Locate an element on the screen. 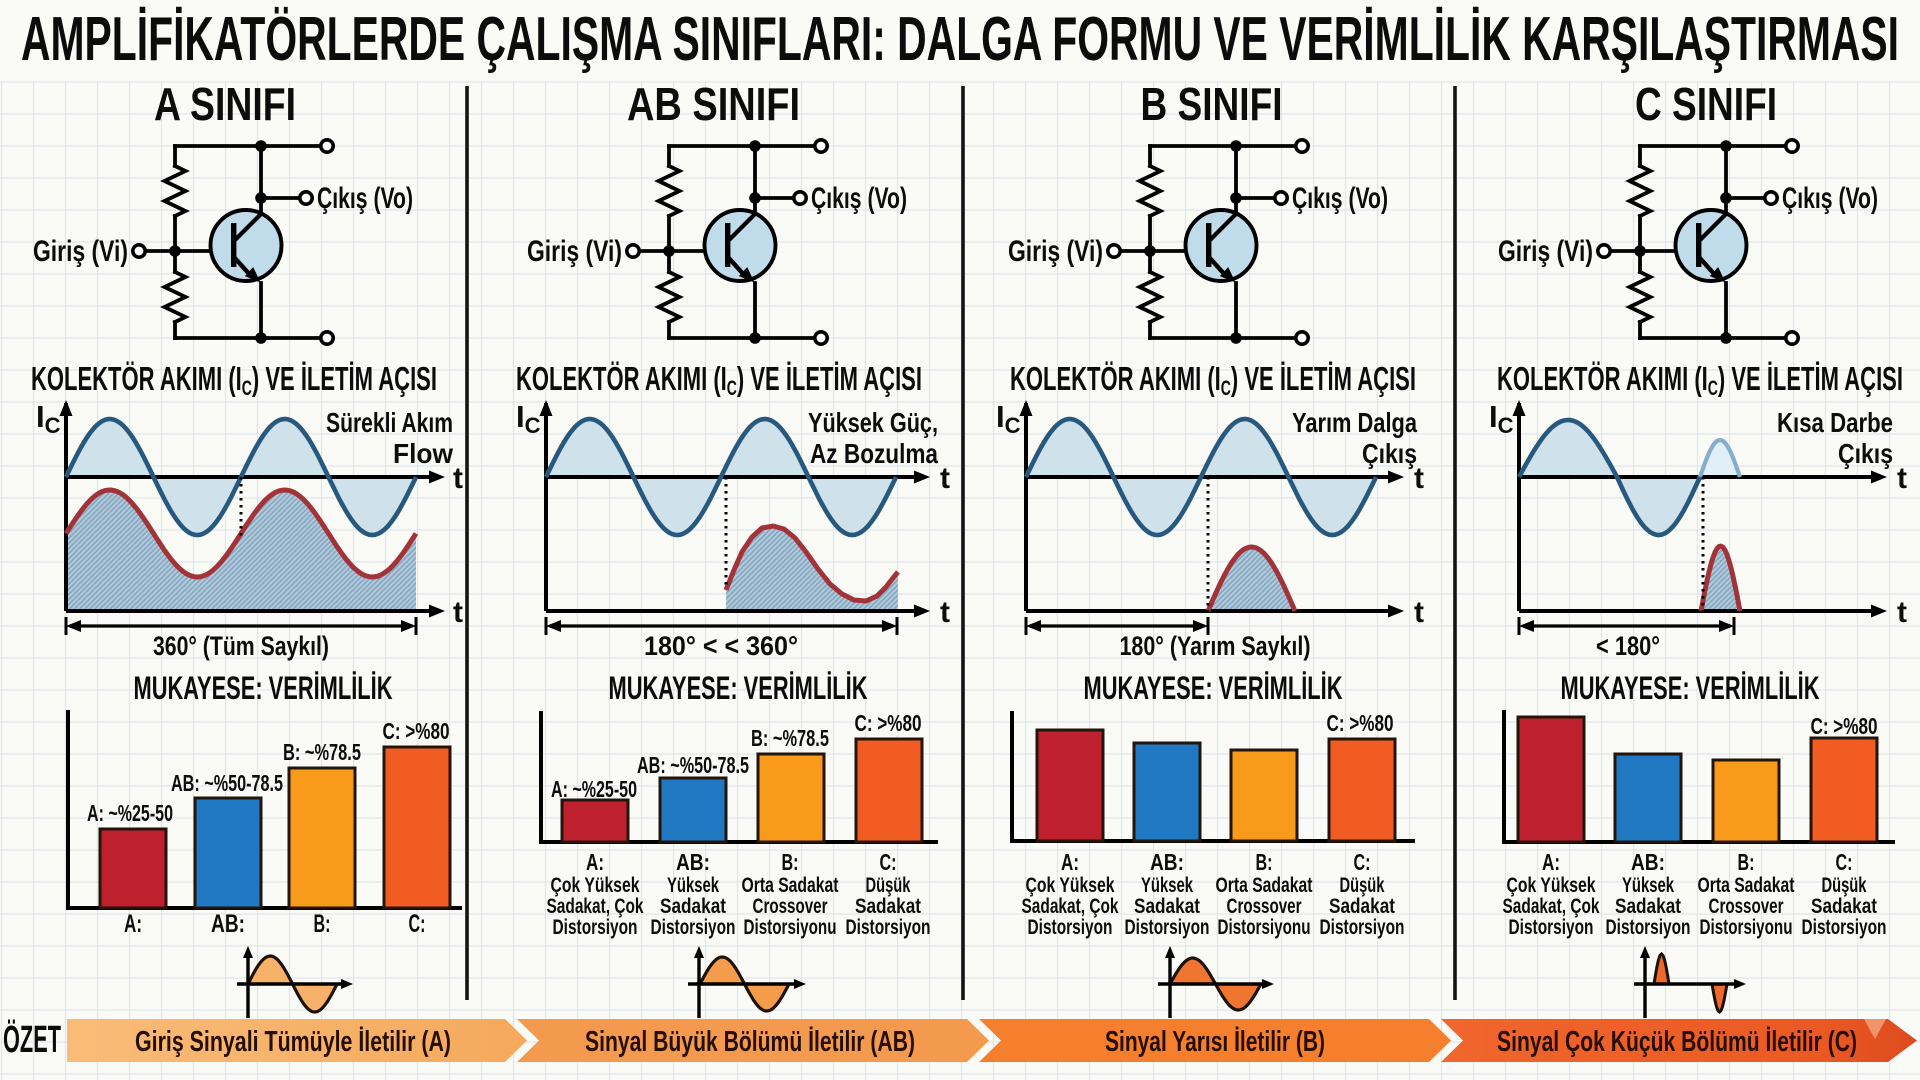 The image size is (1920, 1080). svg-text: Giriş (Vi) is located at coordinates (80, 251).